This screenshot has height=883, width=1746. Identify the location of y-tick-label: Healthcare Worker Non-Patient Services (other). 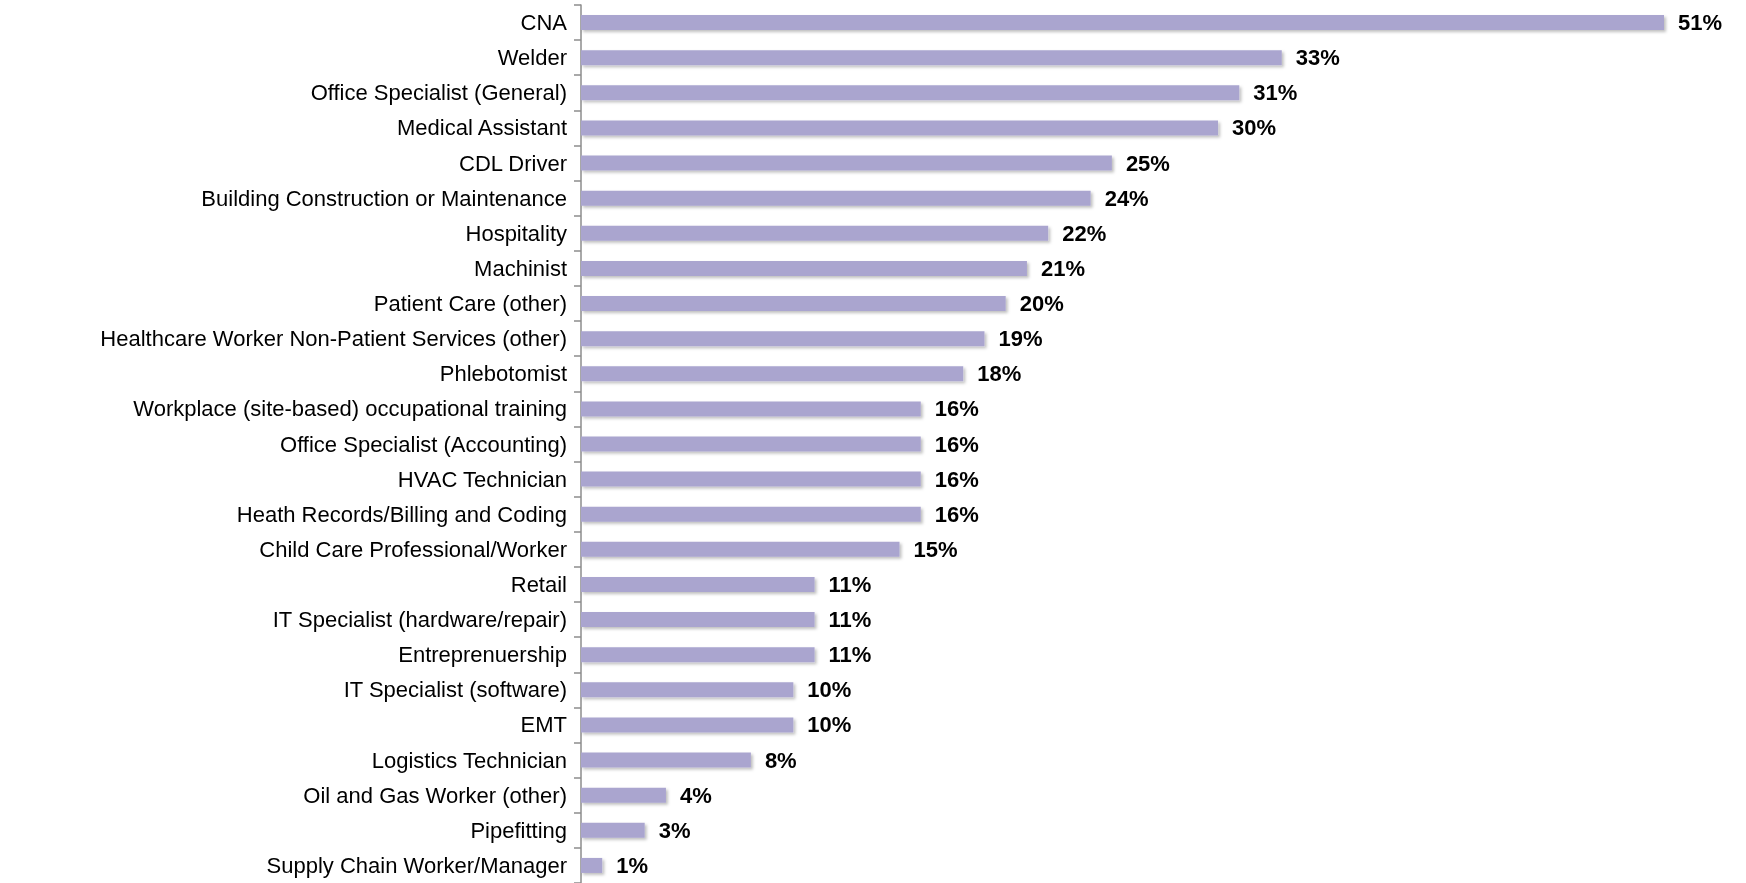
(333, 339).